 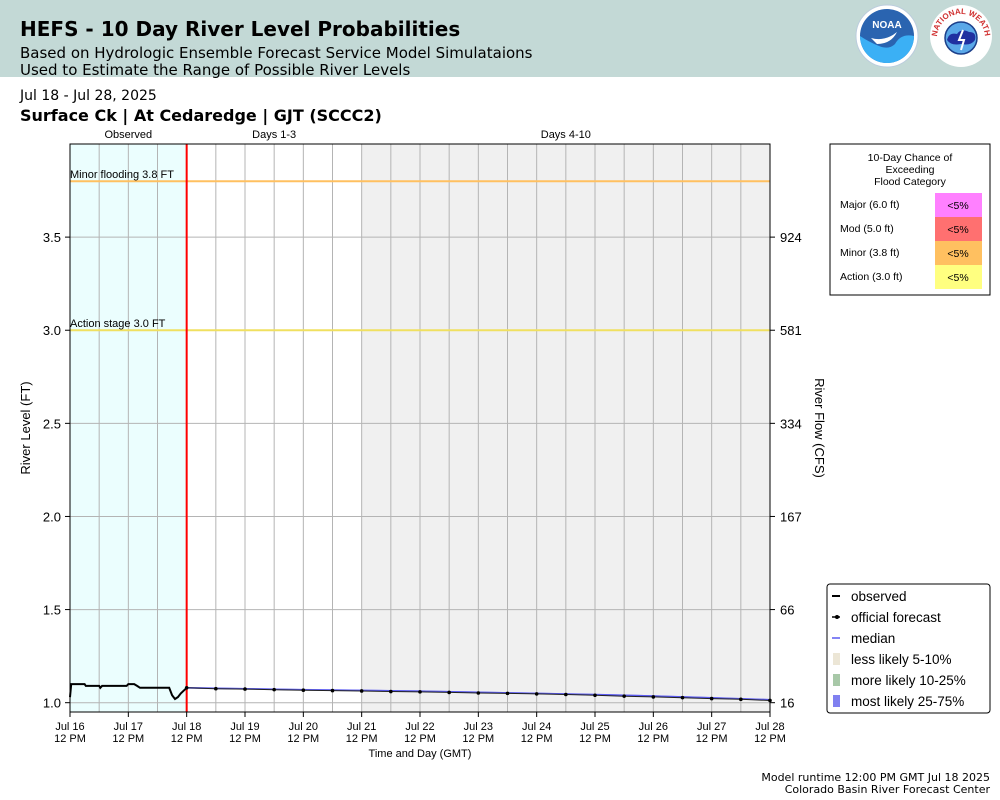 What do you see at coordinates (787, 703) in the screenshot?
I see `y2-tick-label: 16` at bounding box center [787, 703].